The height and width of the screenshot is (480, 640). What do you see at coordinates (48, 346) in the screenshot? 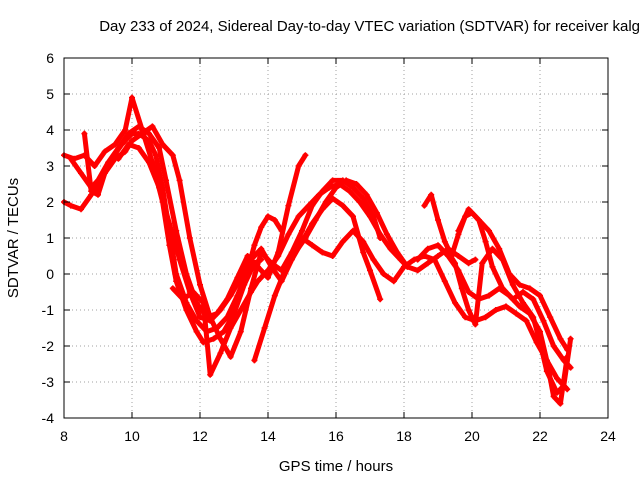
I see `y-tick-label: -2` at bounding box center [48, 346].